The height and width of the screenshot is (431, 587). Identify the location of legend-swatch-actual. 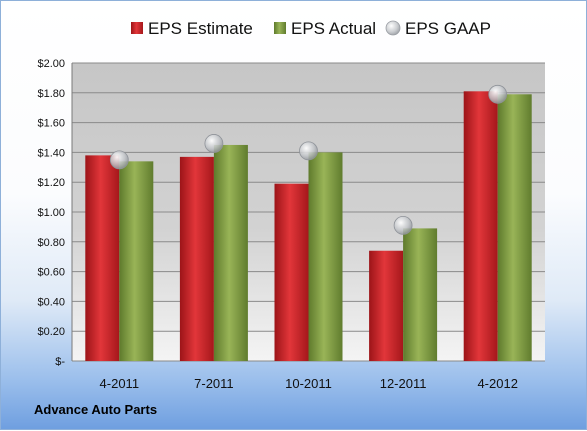
(280, 28).